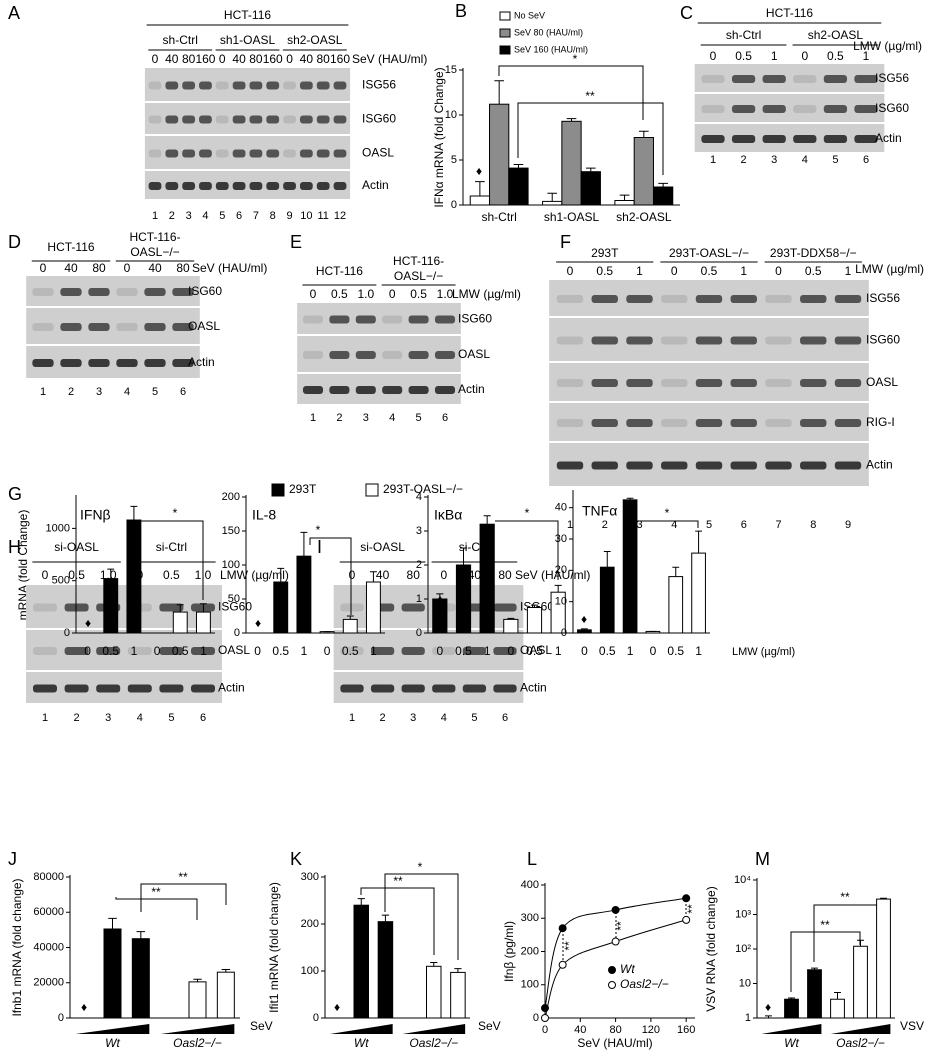 Image resolution: width=926 pixels, height=1050 pixels. Describe the element at coordinates (189, 216) in the screenshot. I see `lane-number: 3` at that location.